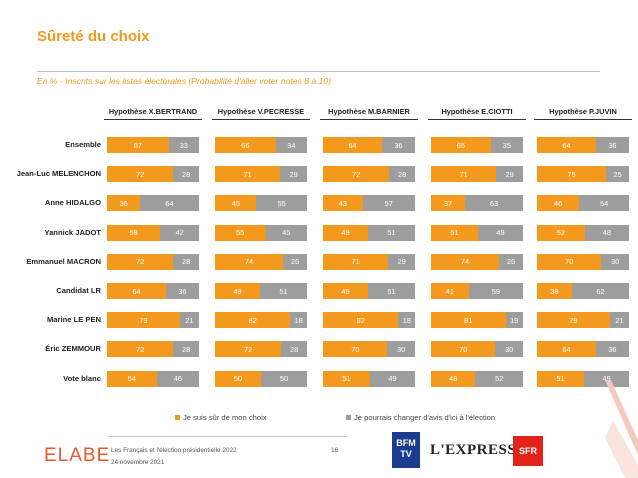 This screenshot has height=478, width=638. I want to click on bar-hypothese-x-bertrand-yannick-jadot: 58 42, so click(153, 232).